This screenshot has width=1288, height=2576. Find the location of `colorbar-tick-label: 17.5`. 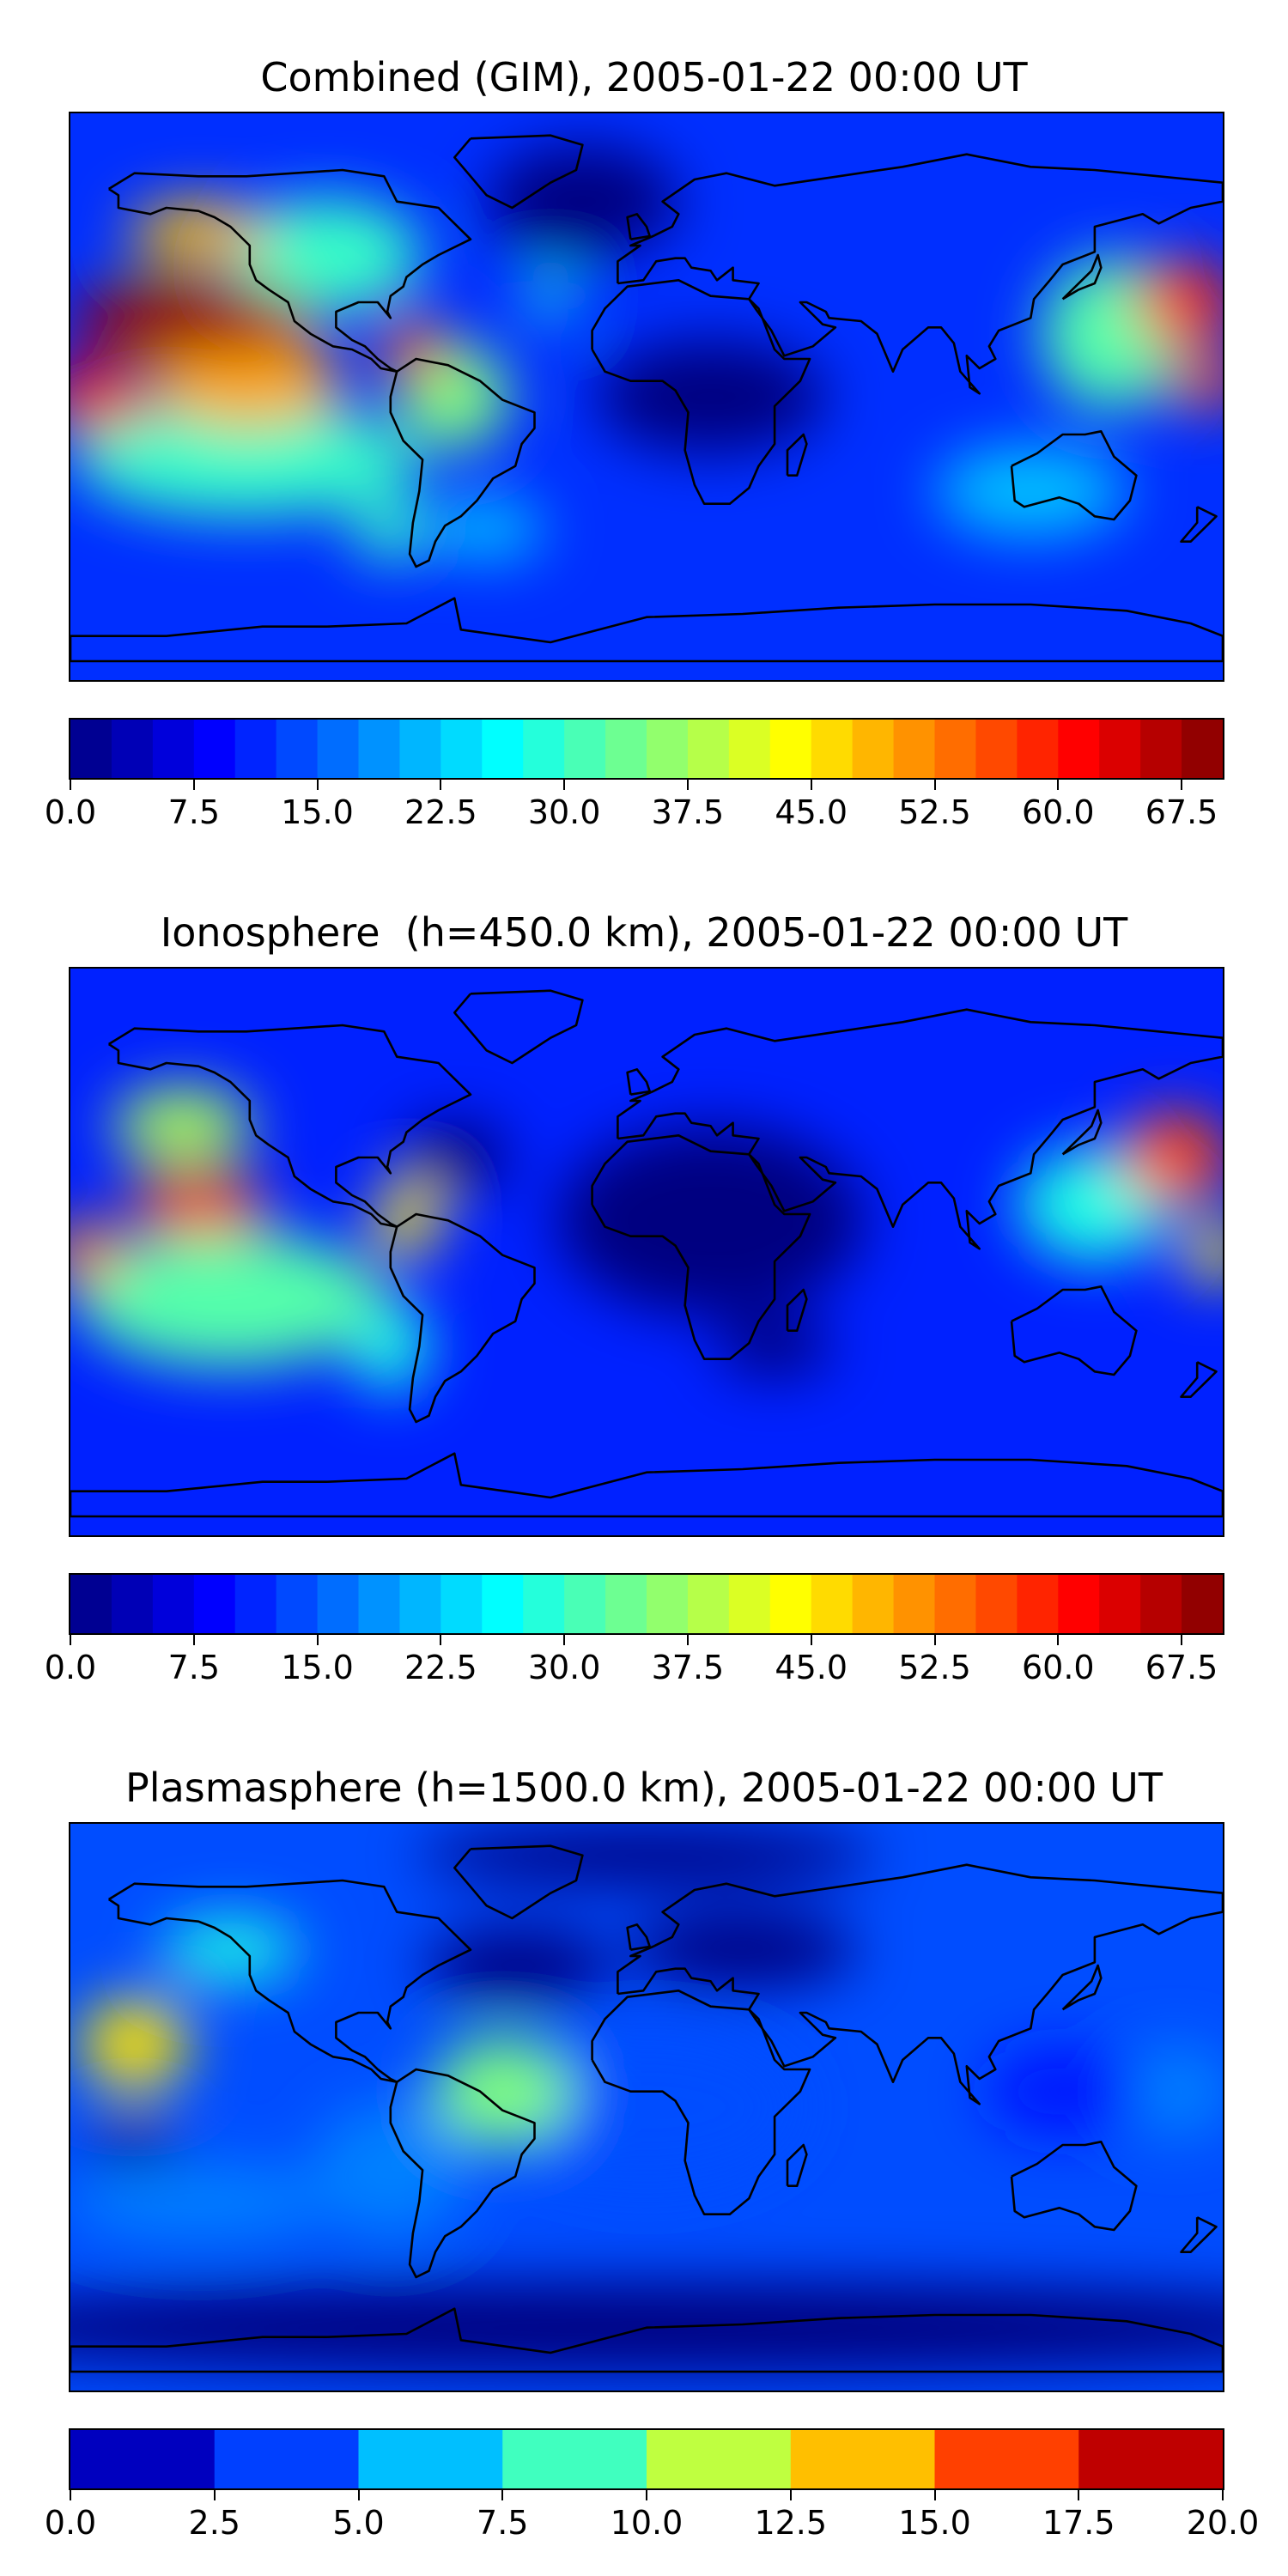

colorbar-tick-label: 17.5 is located at coordinates (1078, 2523).